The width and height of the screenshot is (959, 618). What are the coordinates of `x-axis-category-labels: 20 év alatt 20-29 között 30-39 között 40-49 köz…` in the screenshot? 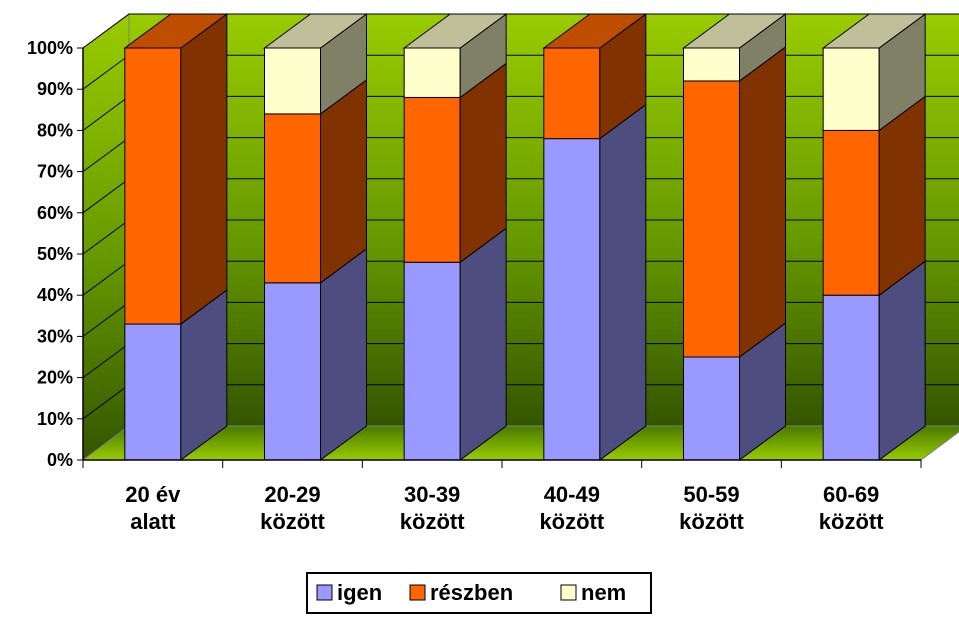 It's located at (504, 508).